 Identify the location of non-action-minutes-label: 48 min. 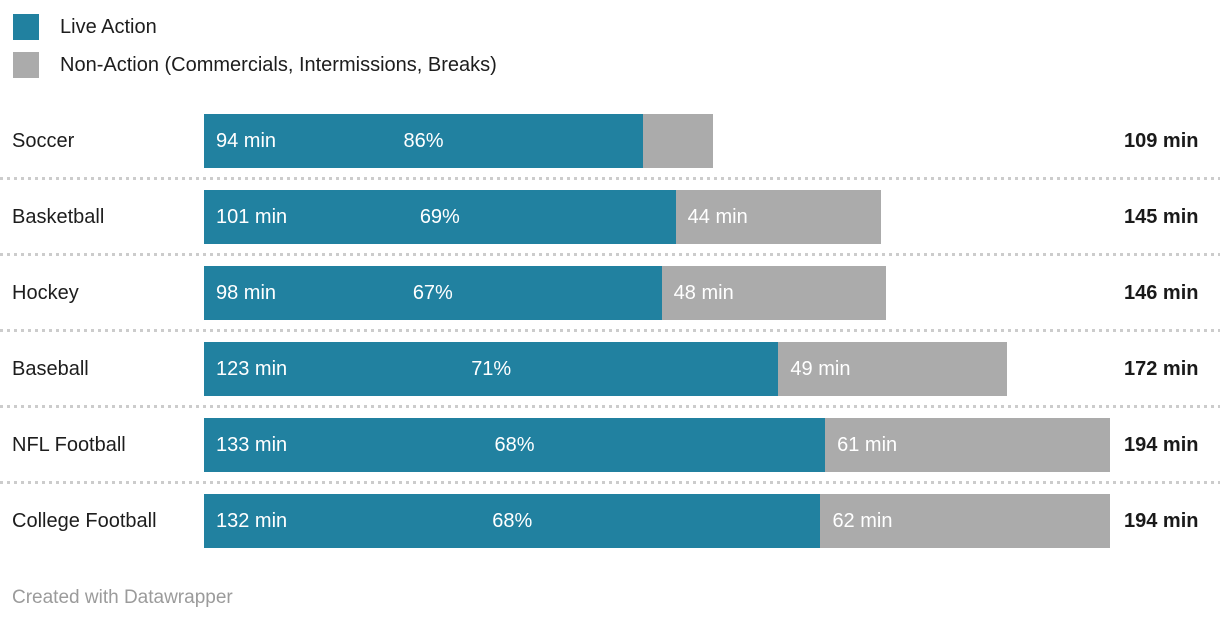
(703, 292).